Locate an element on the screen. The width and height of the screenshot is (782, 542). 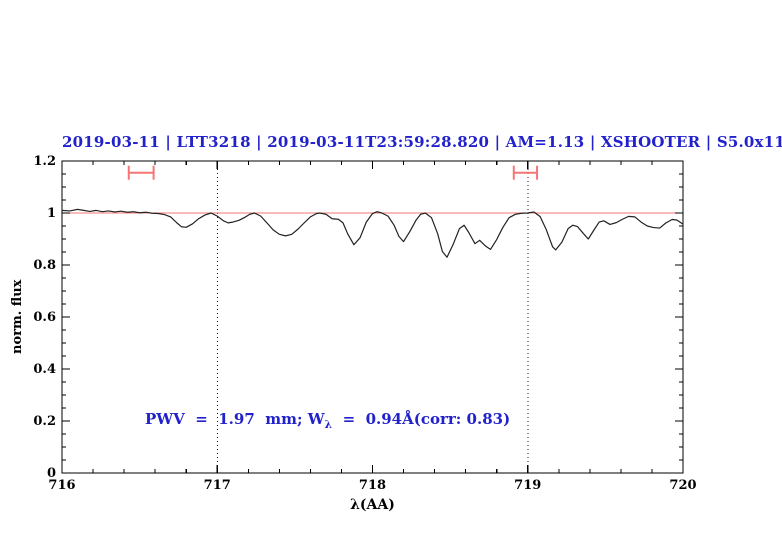
x-tick-label-716: 716 is located at coordinates (61, 485).